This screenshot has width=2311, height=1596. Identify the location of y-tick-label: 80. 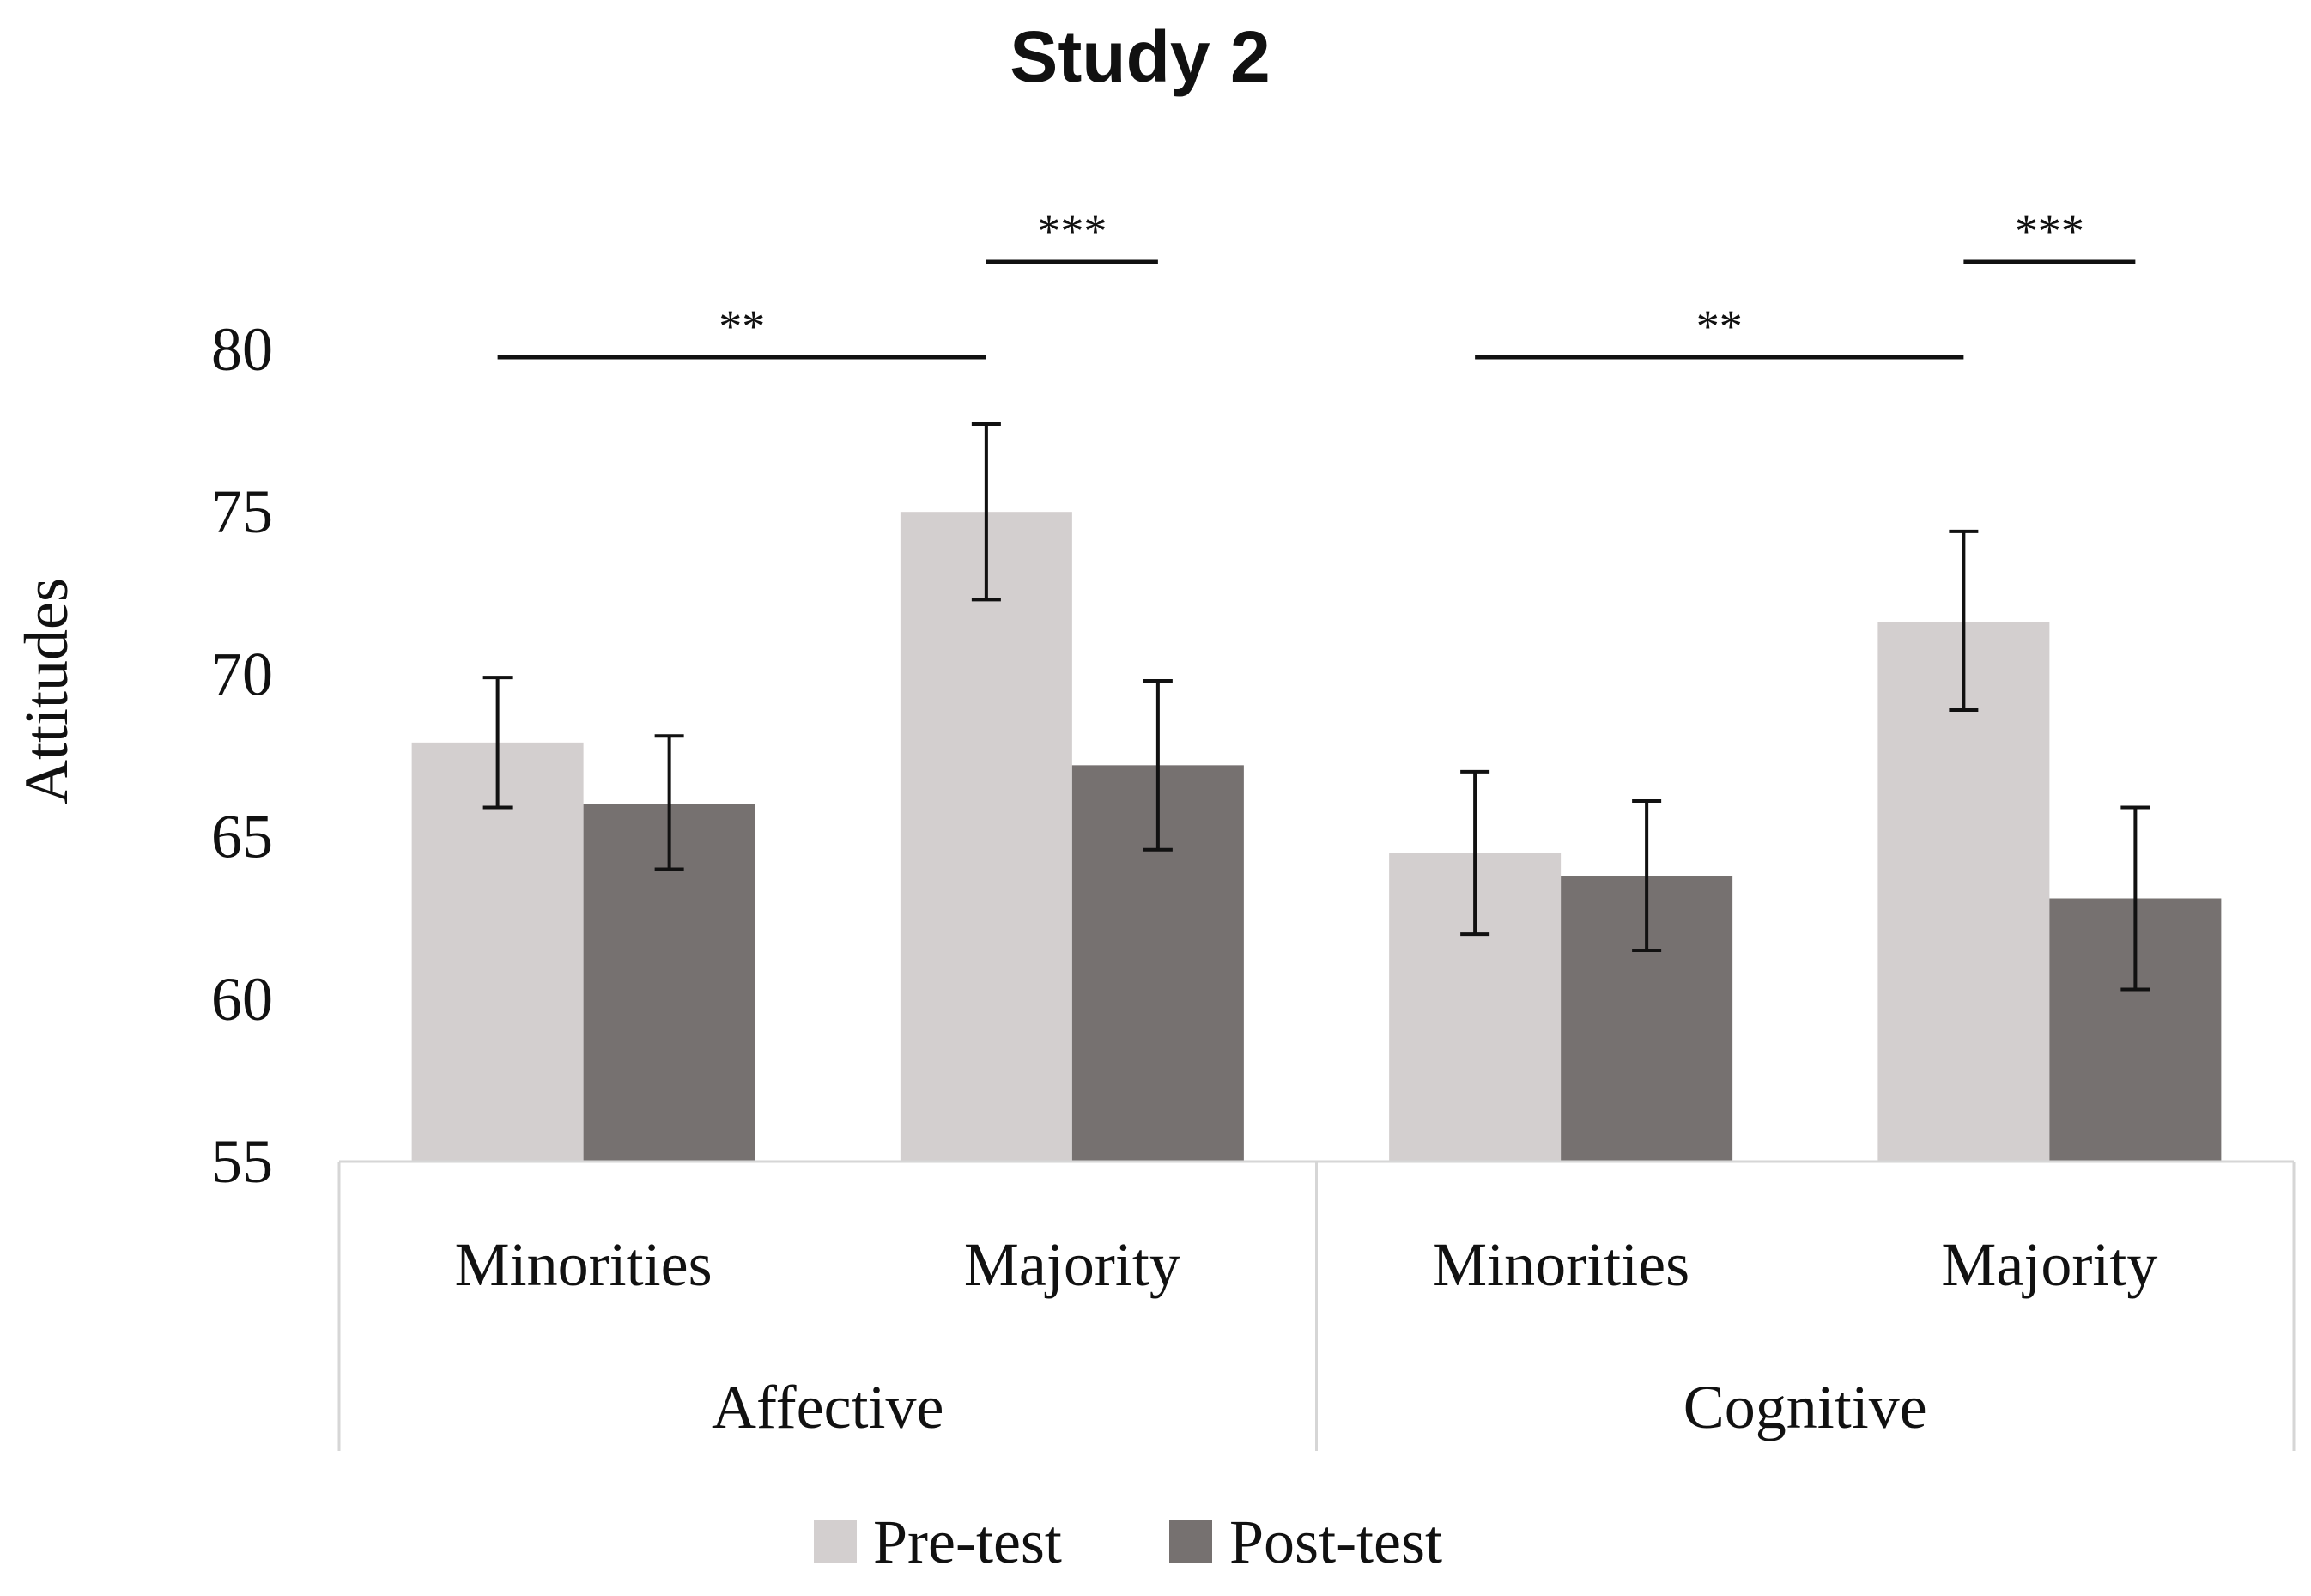
(242, 349).